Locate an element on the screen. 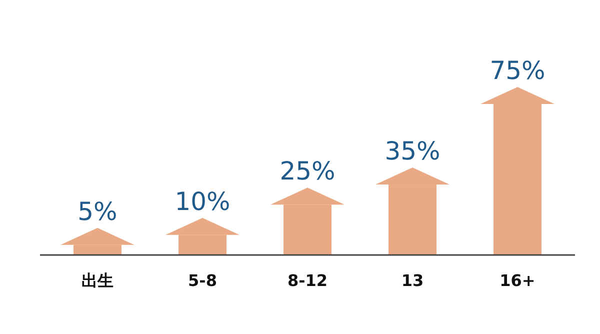 The image size is (600, 334). x-tick-label: 5-8 is located at coordinates (202, 280).